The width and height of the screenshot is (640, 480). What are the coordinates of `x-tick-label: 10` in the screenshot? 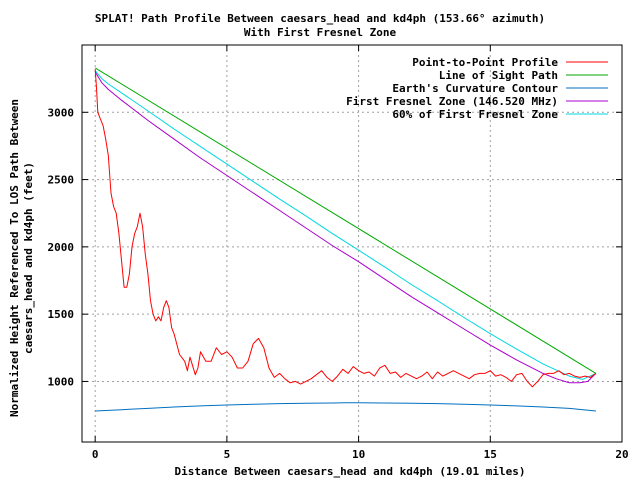 It's located at (358, 454).